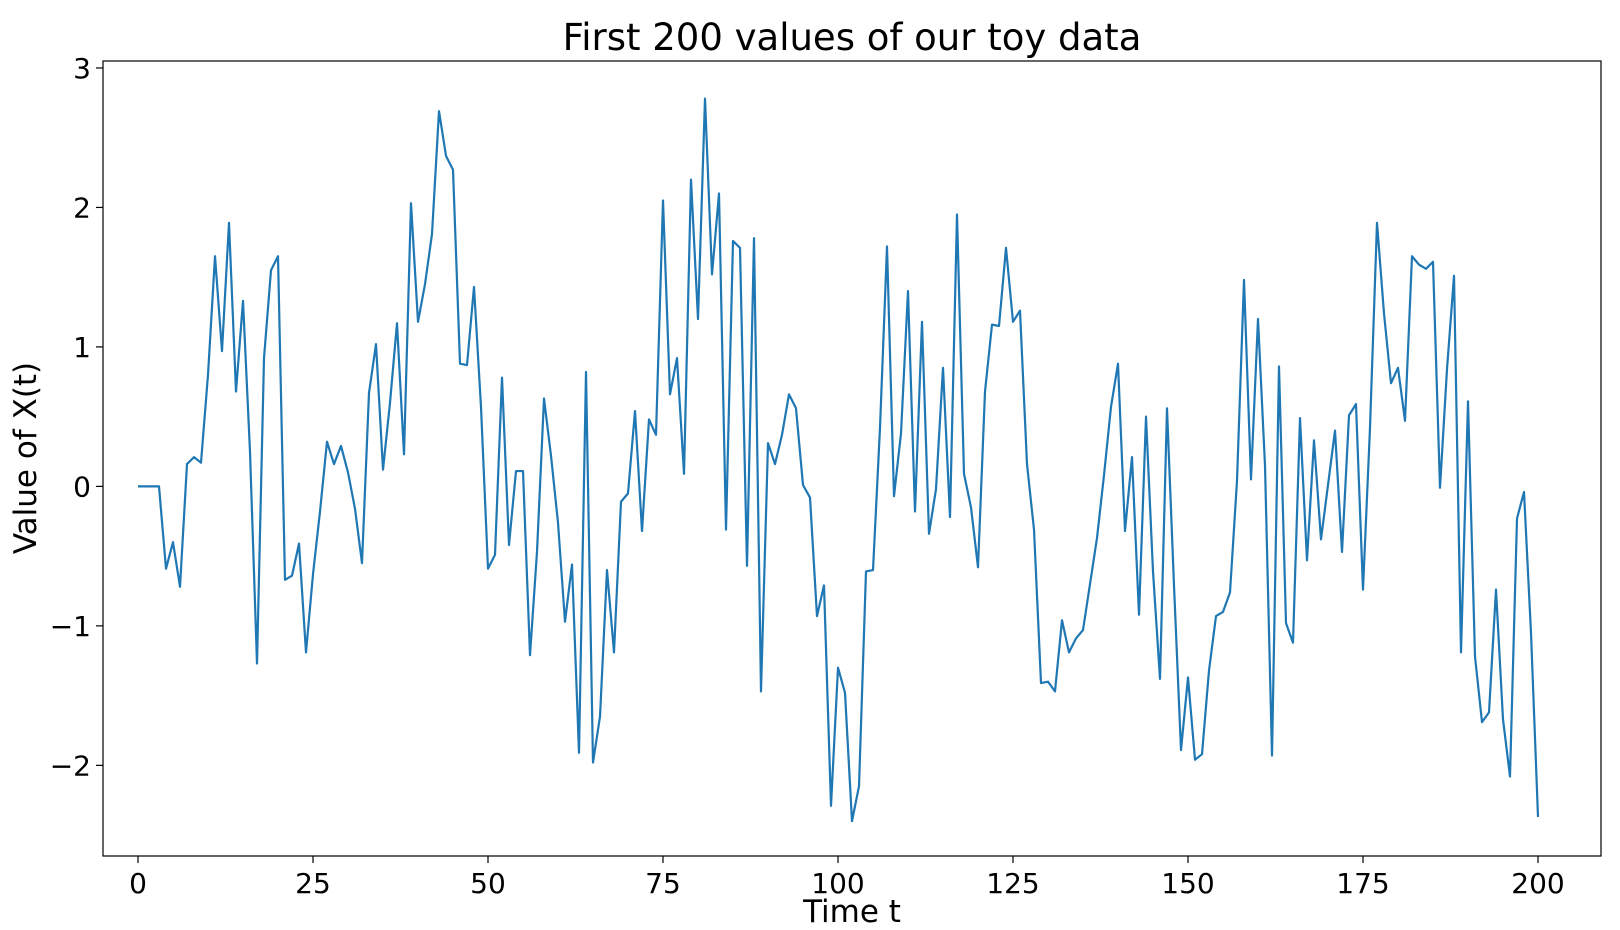 The width and height of the screenshot is (1620, 930). Describe the element at coordinates (1012, 883) in the screenshot. I see `x-tick-label: 125` at that location.